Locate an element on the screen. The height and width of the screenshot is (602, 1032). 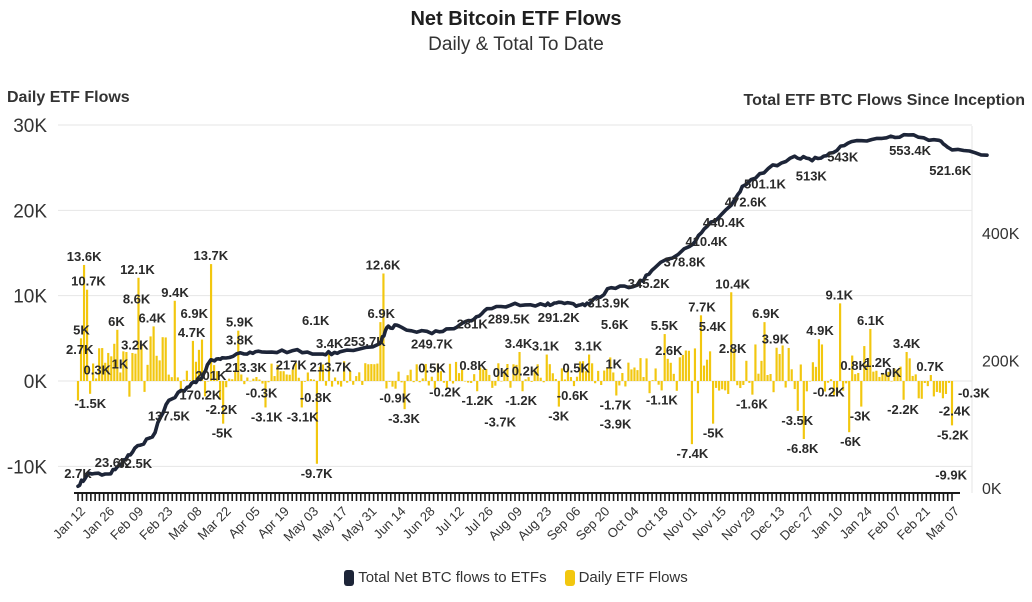
left-axis-tick-label: -10K is located at coordinates (27, 467).